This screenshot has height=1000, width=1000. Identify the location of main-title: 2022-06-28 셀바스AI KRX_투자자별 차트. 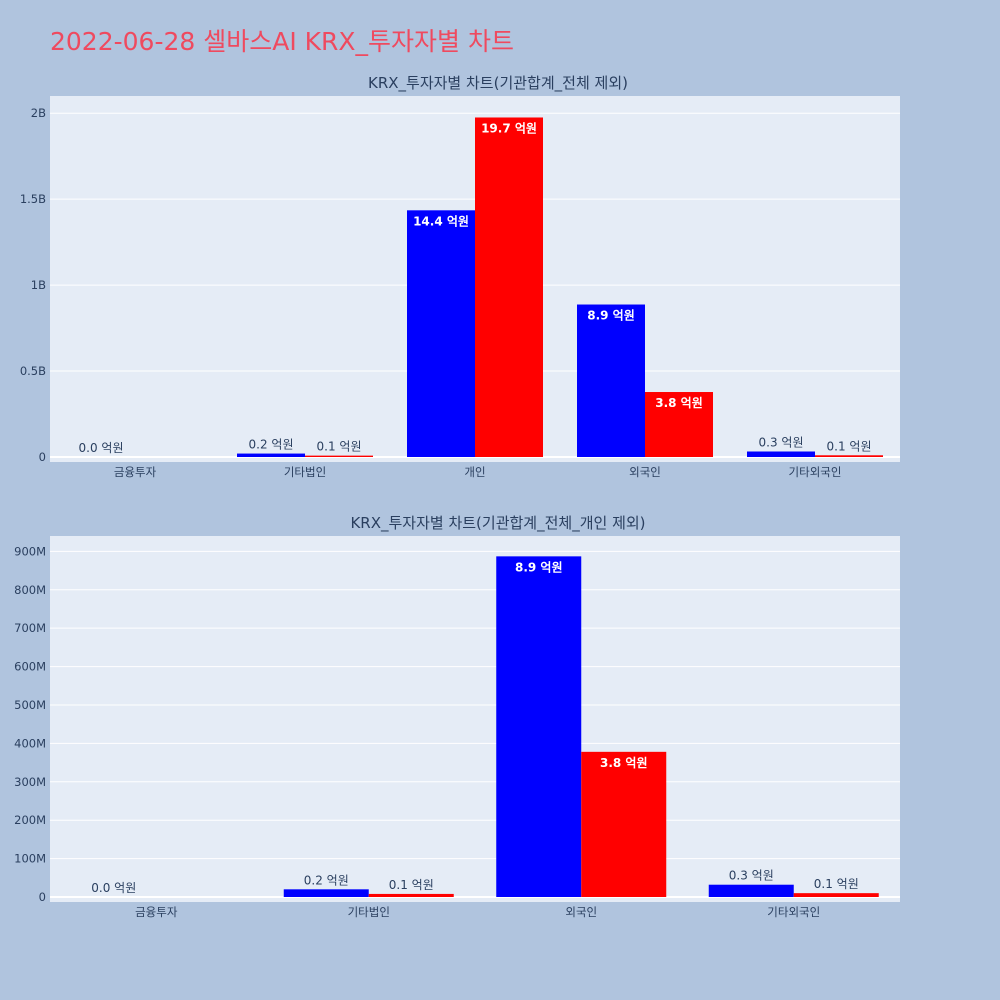
(282, 41).